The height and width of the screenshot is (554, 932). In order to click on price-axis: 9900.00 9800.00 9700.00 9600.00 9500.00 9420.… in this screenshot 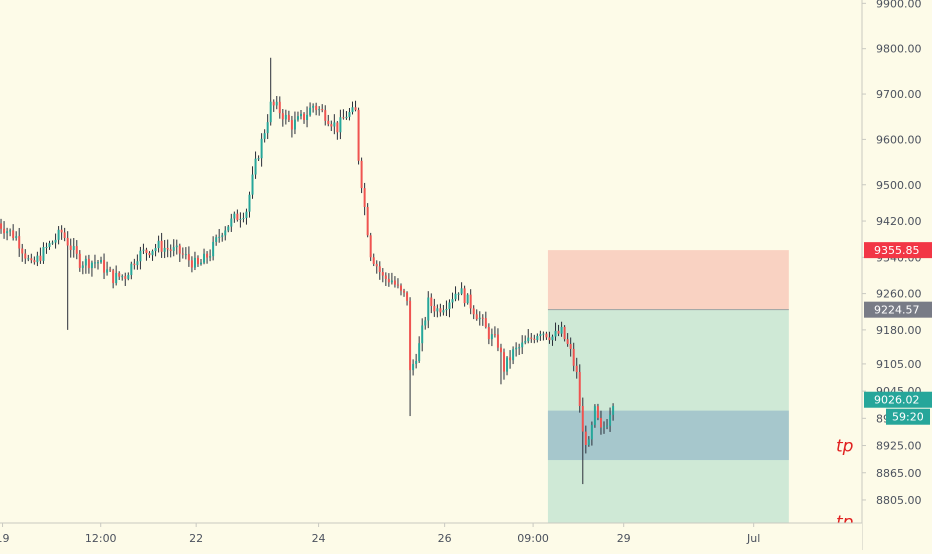, I will do `click(896, 275)`.